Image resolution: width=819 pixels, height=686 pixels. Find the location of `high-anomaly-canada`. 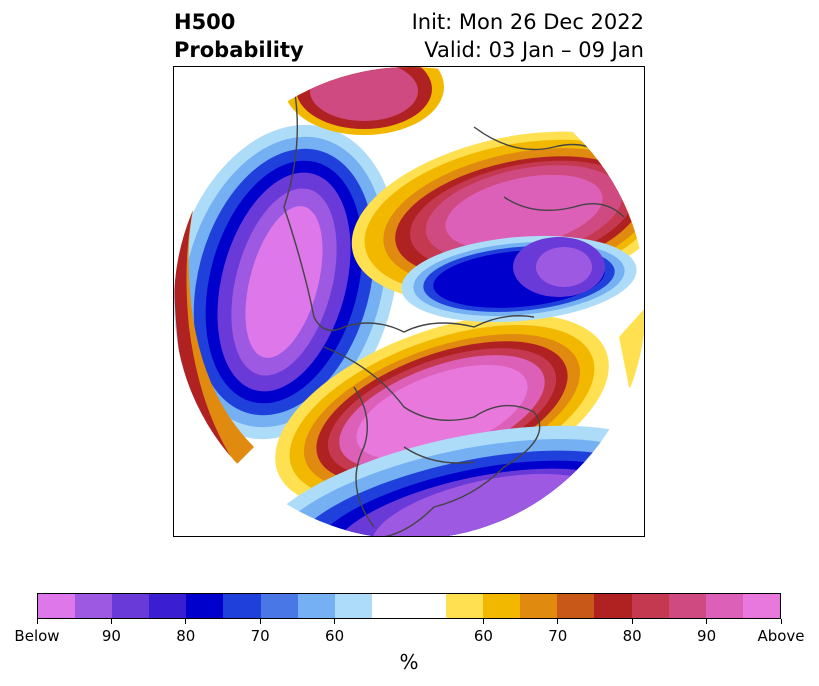

high-anomaly-canada is located at coordinates (442, 412).